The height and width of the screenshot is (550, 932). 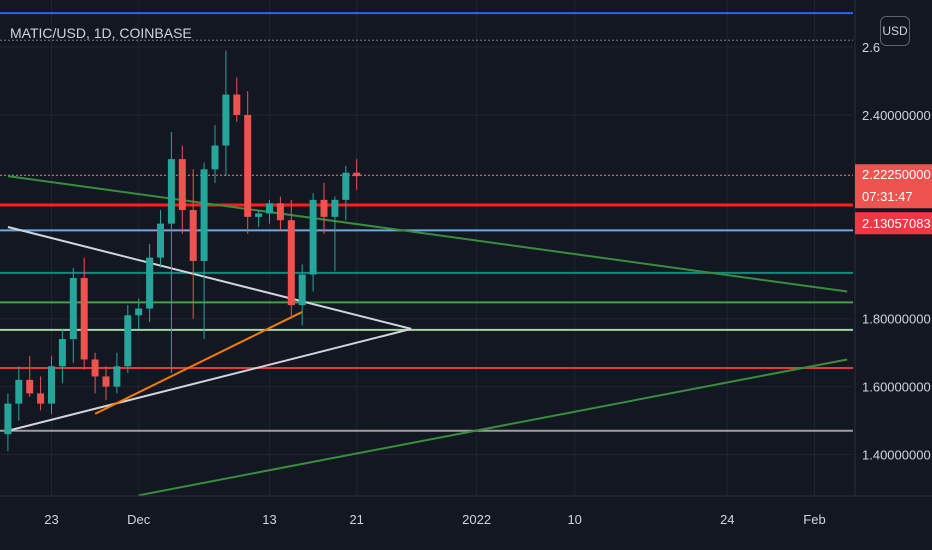 I want to click on time-tick-label: 24, so click(x=727, y=519).